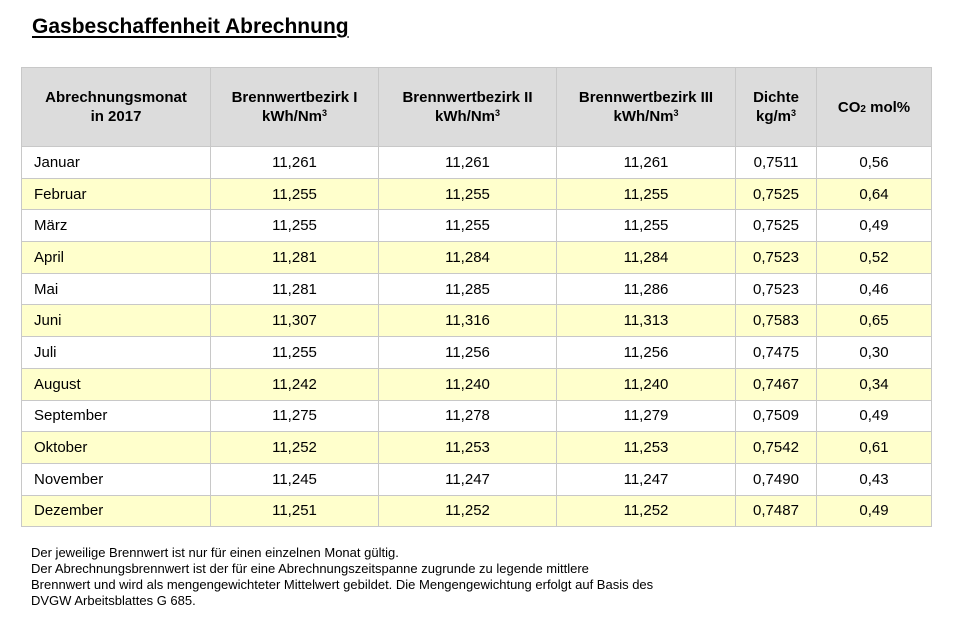 The height and width of the screenshot is (644, 954). Describe the element at coordinates (294, 511) in the screenshot. I see `cell-brennwert-1: 11,251` at that location.